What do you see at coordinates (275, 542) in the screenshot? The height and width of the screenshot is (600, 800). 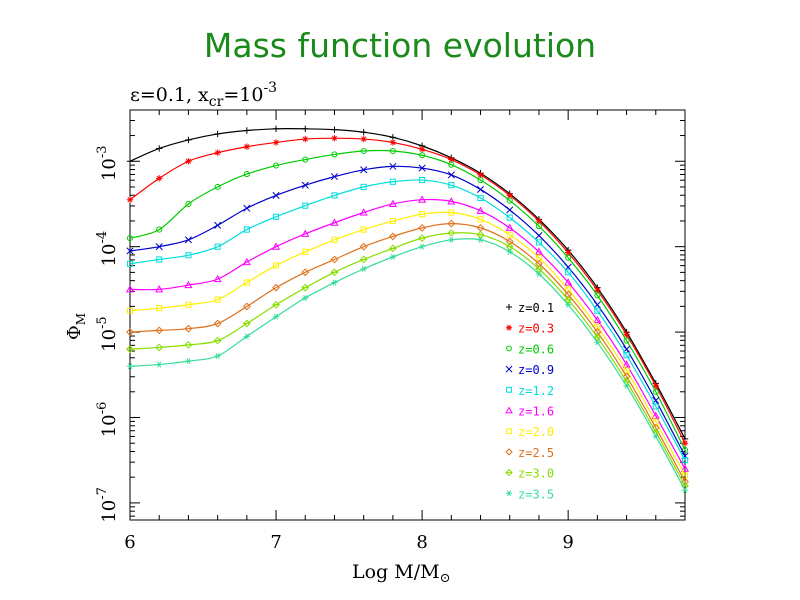 I see `x-tick-label: 7` at bounding box center [275, 542].